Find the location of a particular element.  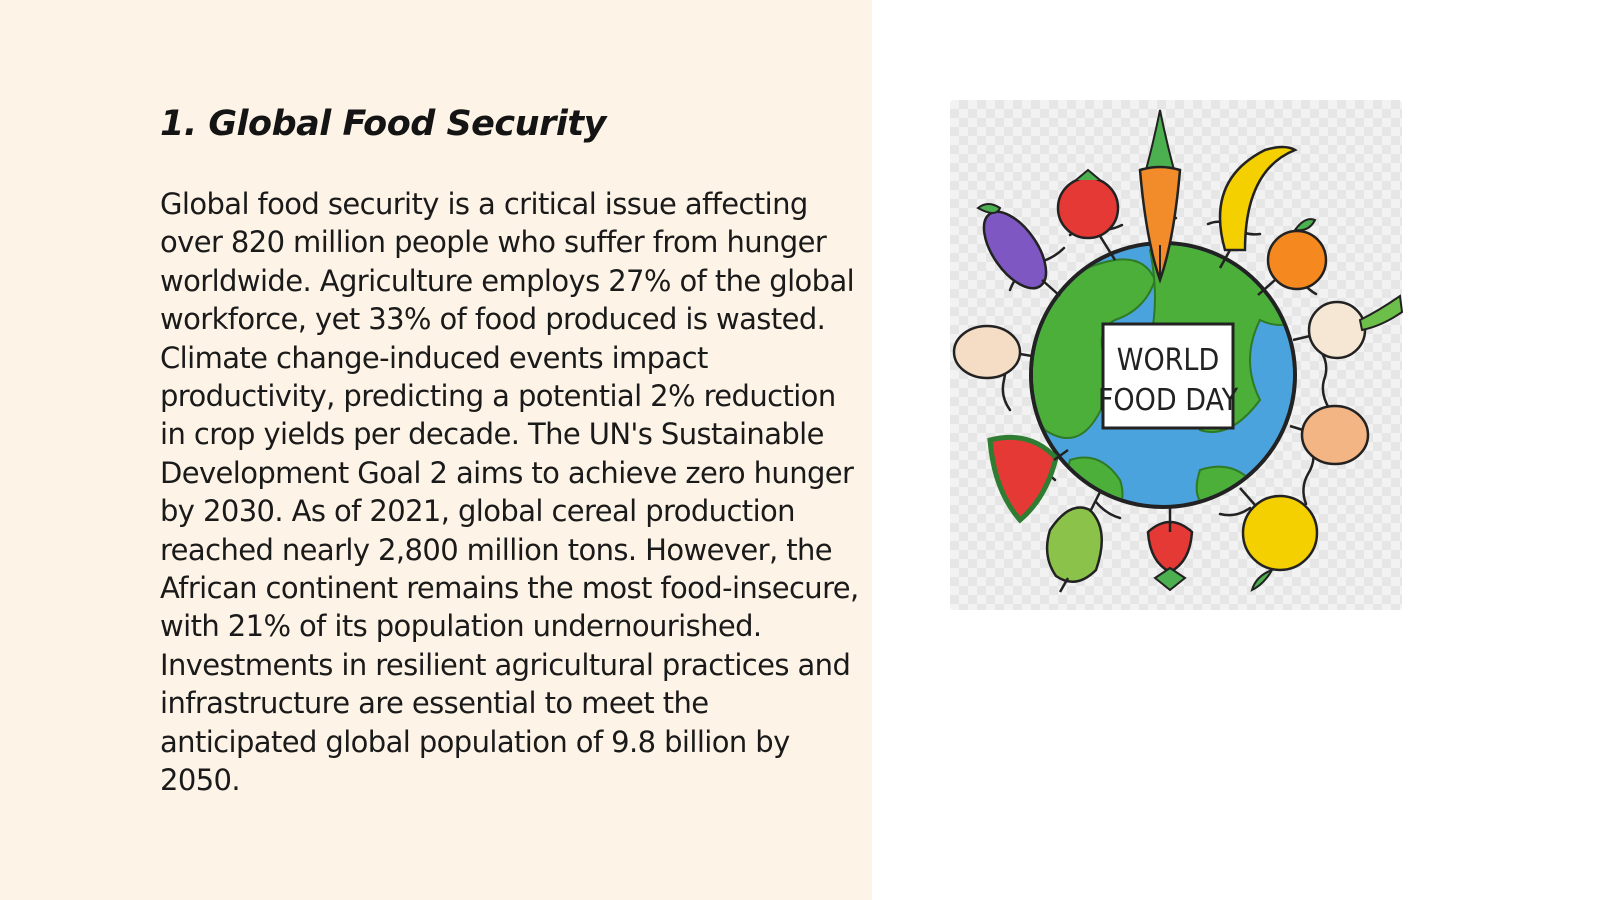

peach-icon is located at coordinates (1329, 435).